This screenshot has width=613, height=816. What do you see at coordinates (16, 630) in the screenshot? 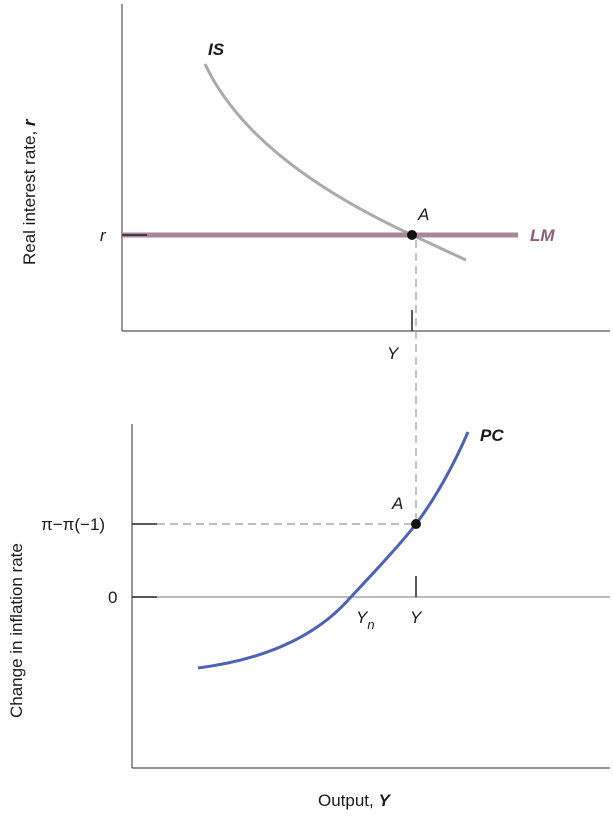
I see `bottom-y-axis-title: Change in inflation rate` at bounding box center [16, 630].